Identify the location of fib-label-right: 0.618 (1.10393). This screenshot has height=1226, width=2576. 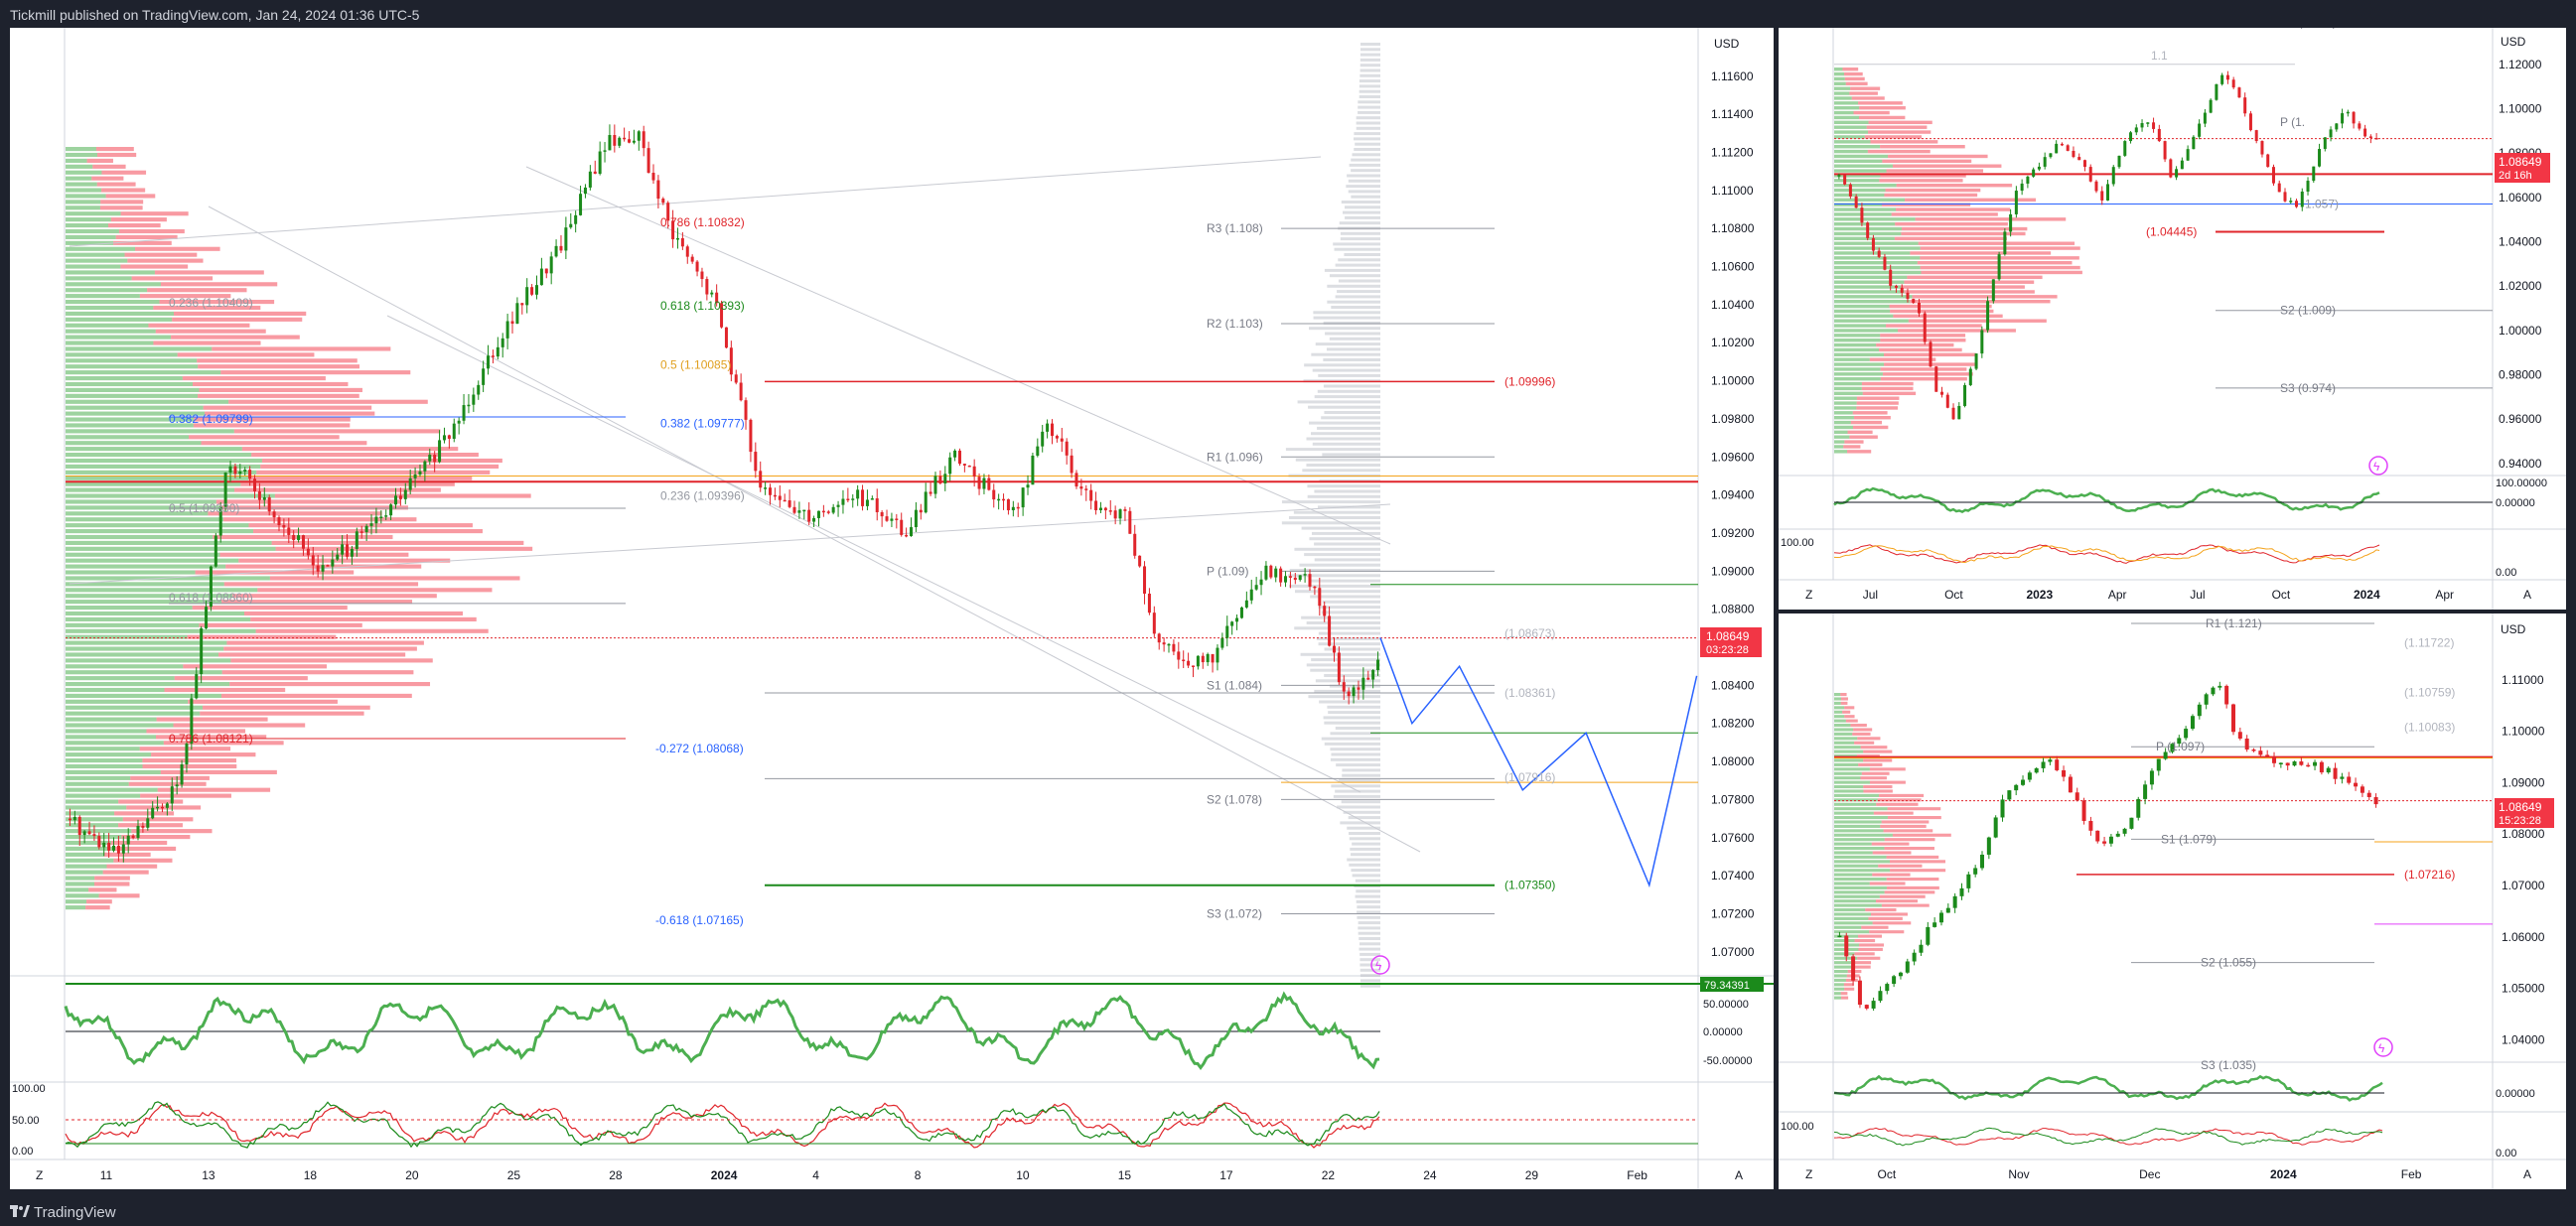
(702, 306).